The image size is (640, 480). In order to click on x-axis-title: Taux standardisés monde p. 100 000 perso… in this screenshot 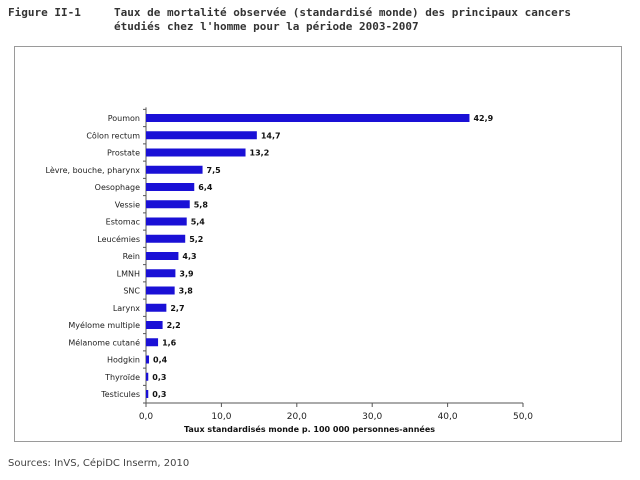, I will do `click(309, 429)`.